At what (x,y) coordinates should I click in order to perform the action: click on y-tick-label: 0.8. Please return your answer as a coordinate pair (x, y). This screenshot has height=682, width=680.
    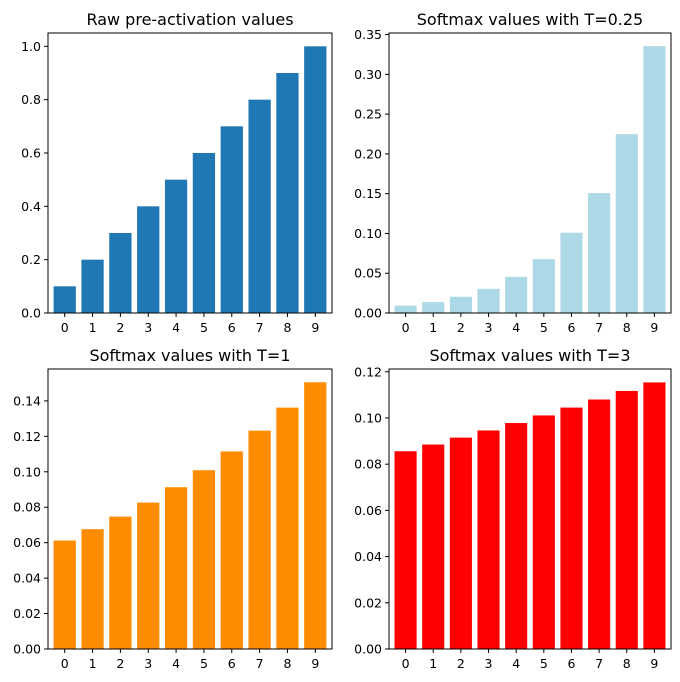
    Looking at the image, I should click on (31, 99).